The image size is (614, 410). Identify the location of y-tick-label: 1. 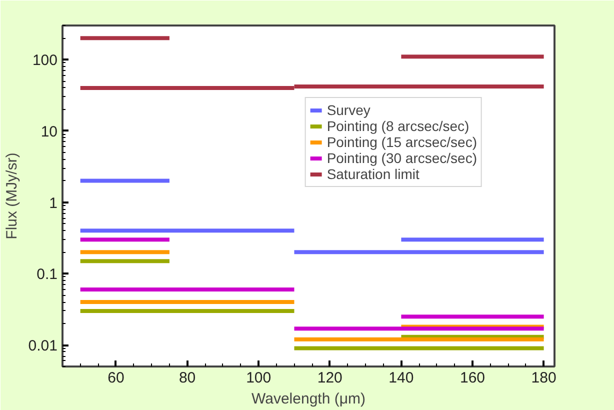
(53, 203).